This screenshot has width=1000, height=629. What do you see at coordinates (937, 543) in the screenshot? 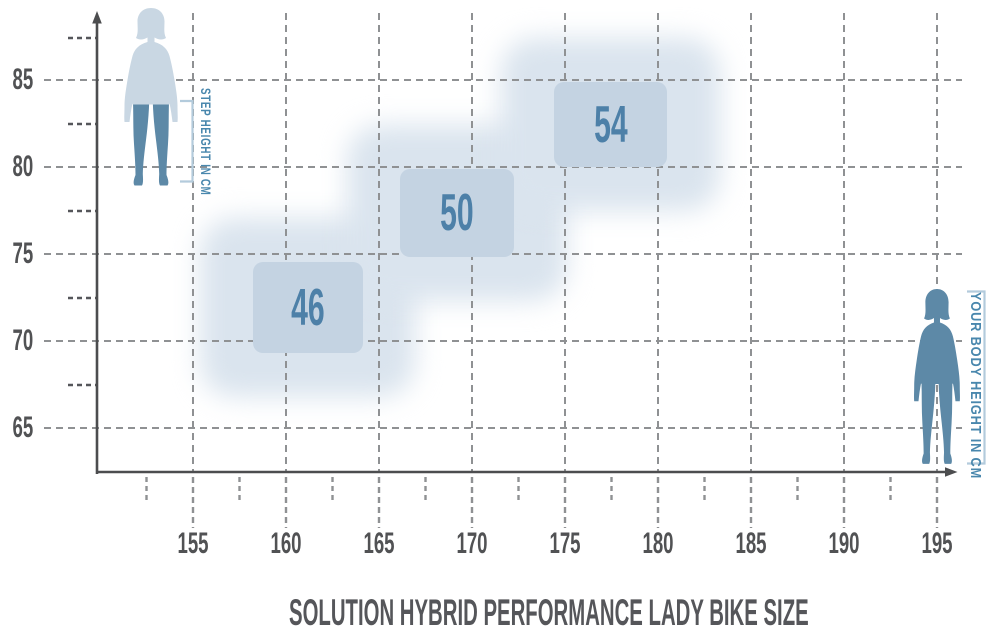
I see `x-tick-label-195: 195` at bounding box center [937, 543].